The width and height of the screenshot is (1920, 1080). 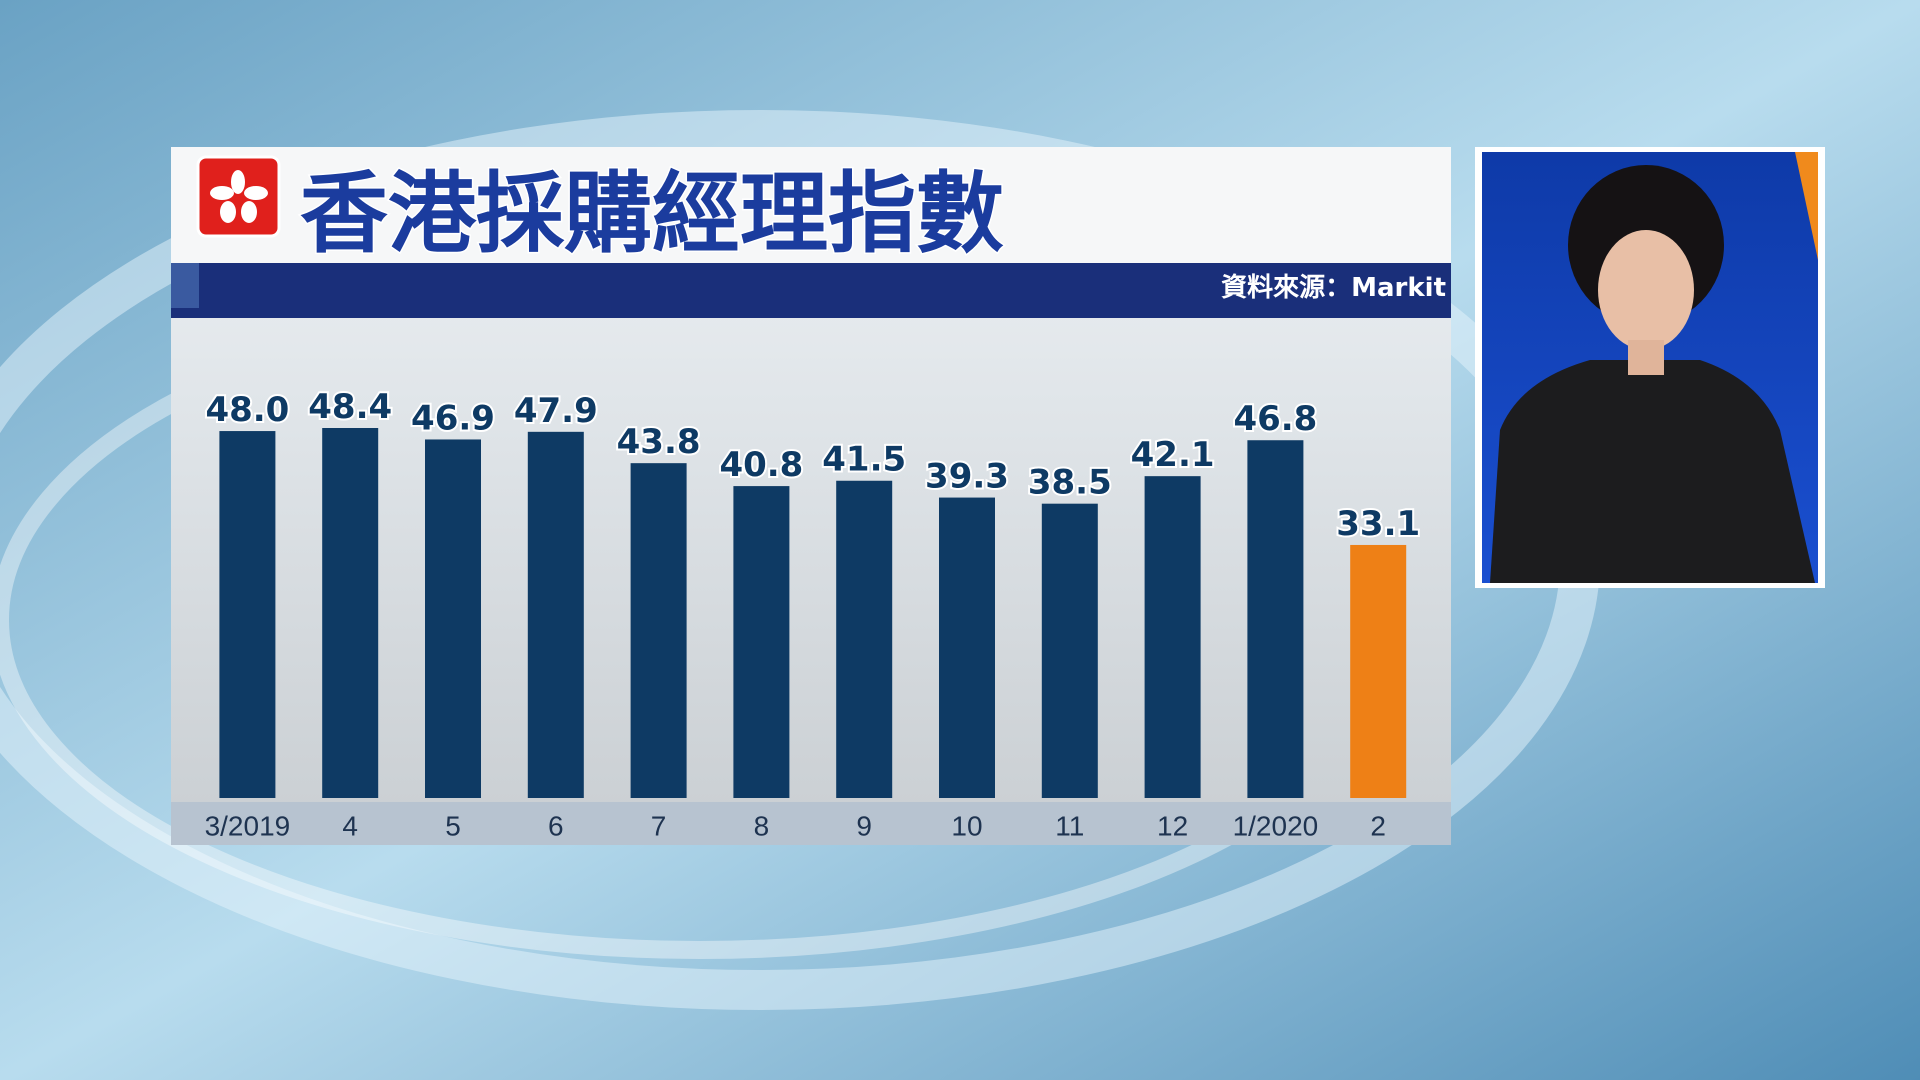 I want to click on x-tick-label: 7, so click(x=659, y=825).